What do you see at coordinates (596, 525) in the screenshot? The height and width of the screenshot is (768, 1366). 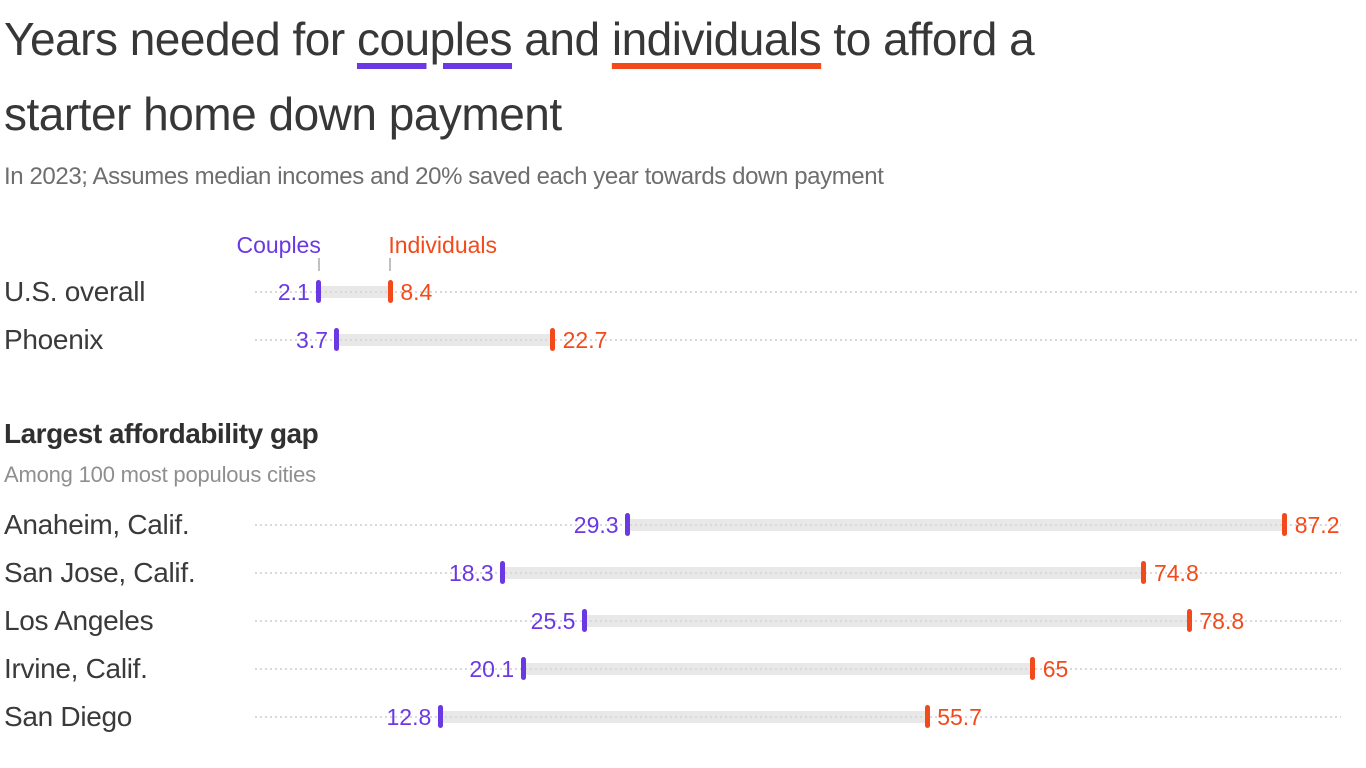 I see `couples-value: 29.3` at bounding box center [596, 525].